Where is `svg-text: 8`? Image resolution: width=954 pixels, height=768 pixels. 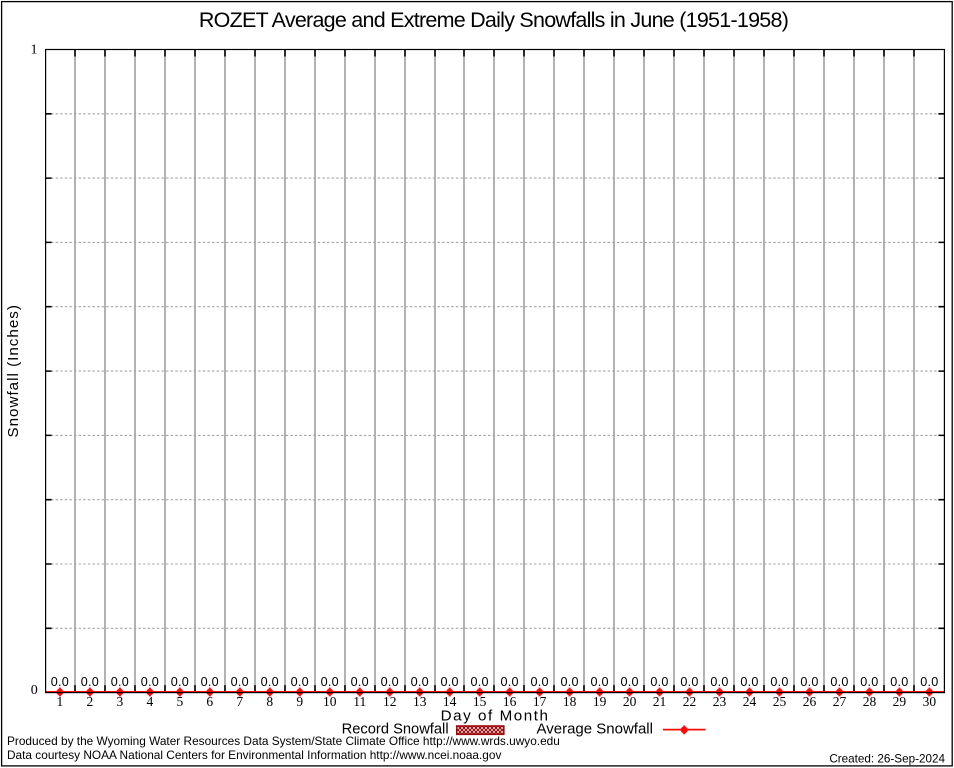 svg-text: 8 is located at coordinates (269, 701).